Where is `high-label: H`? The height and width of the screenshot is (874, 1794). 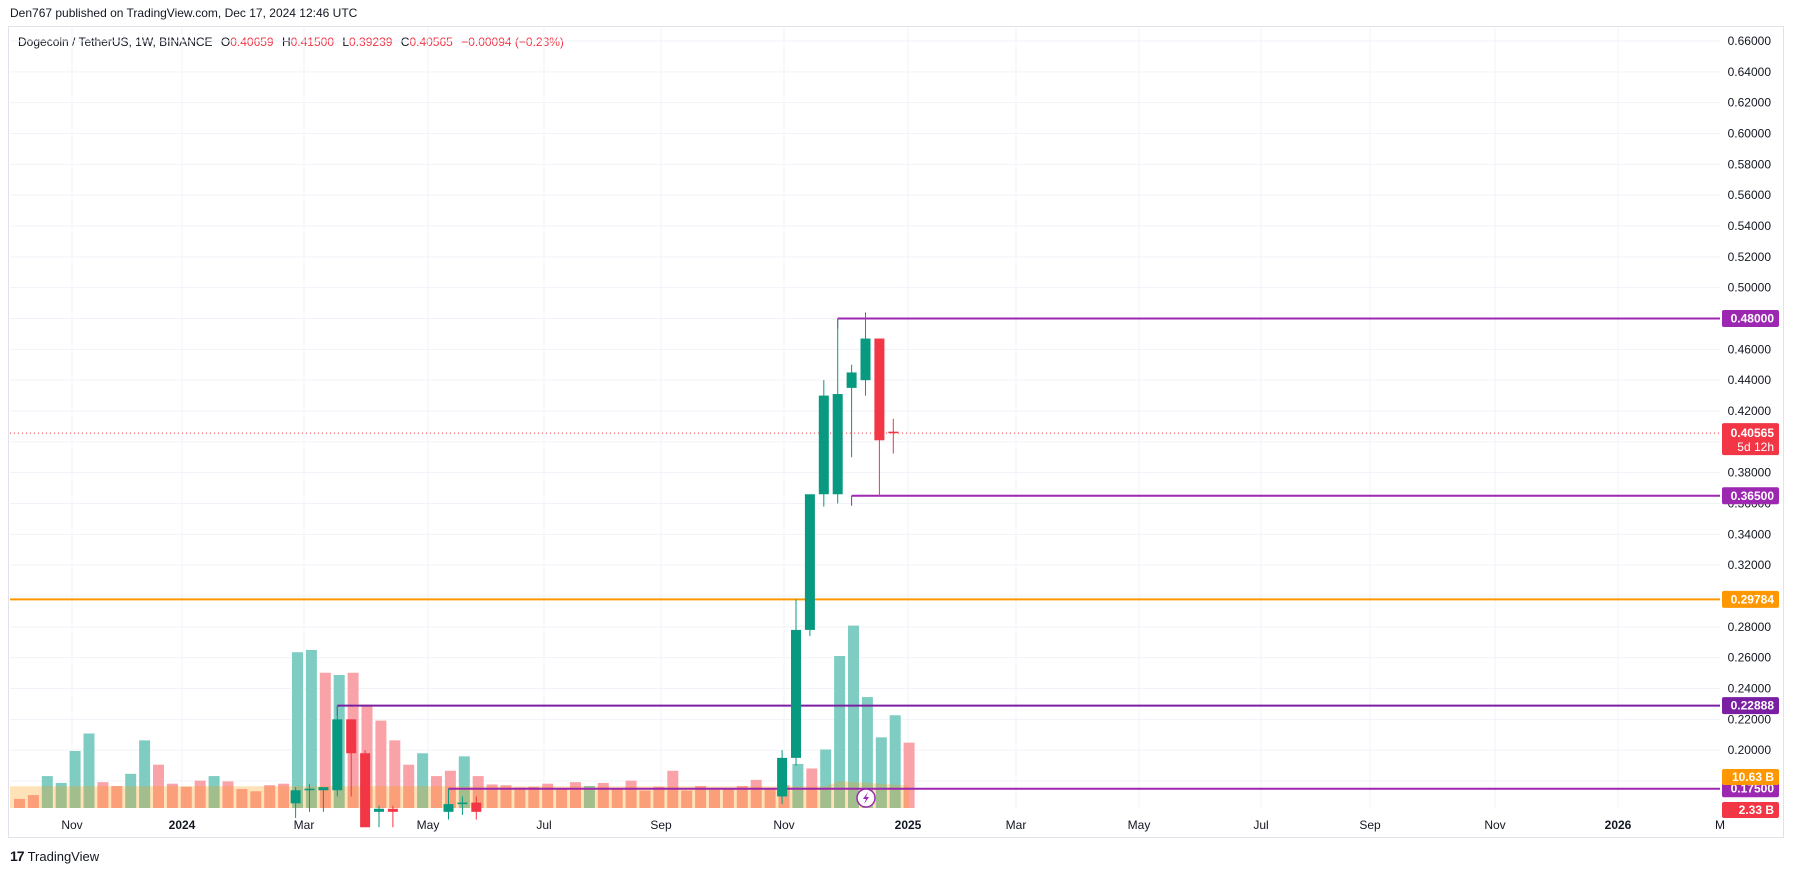
high-label: H is located at coordinates (286, 42).